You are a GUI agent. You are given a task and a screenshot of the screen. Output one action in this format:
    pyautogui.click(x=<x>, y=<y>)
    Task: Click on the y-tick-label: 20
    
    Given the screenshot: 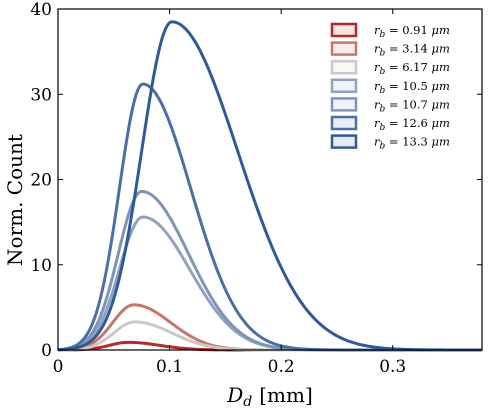 What is the action you would take?
    pyautogui.click(x=41, y=181)
    